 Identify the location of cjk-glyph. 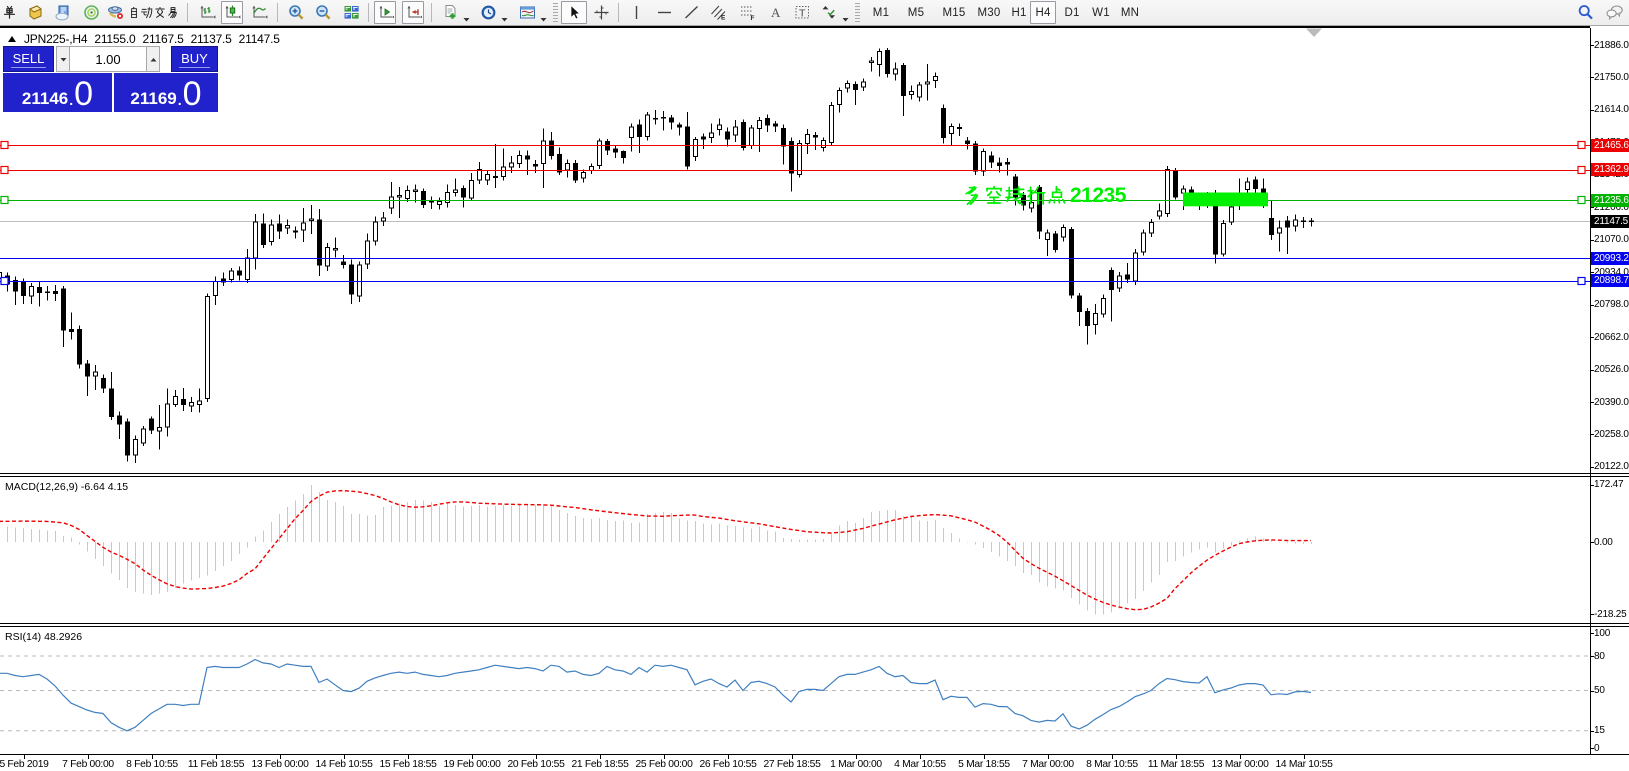
(972, 195).